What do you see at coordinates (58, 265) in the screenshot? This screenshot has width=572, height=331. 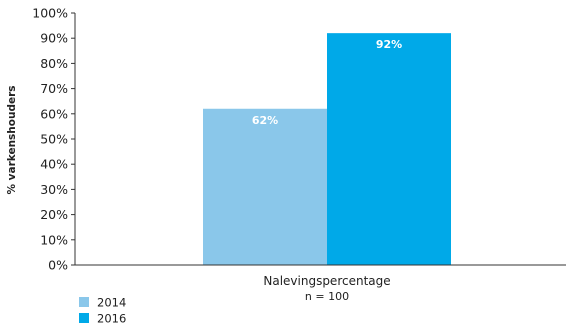 I see `y-tick-label: 0%` at bounding box center [58, 265].